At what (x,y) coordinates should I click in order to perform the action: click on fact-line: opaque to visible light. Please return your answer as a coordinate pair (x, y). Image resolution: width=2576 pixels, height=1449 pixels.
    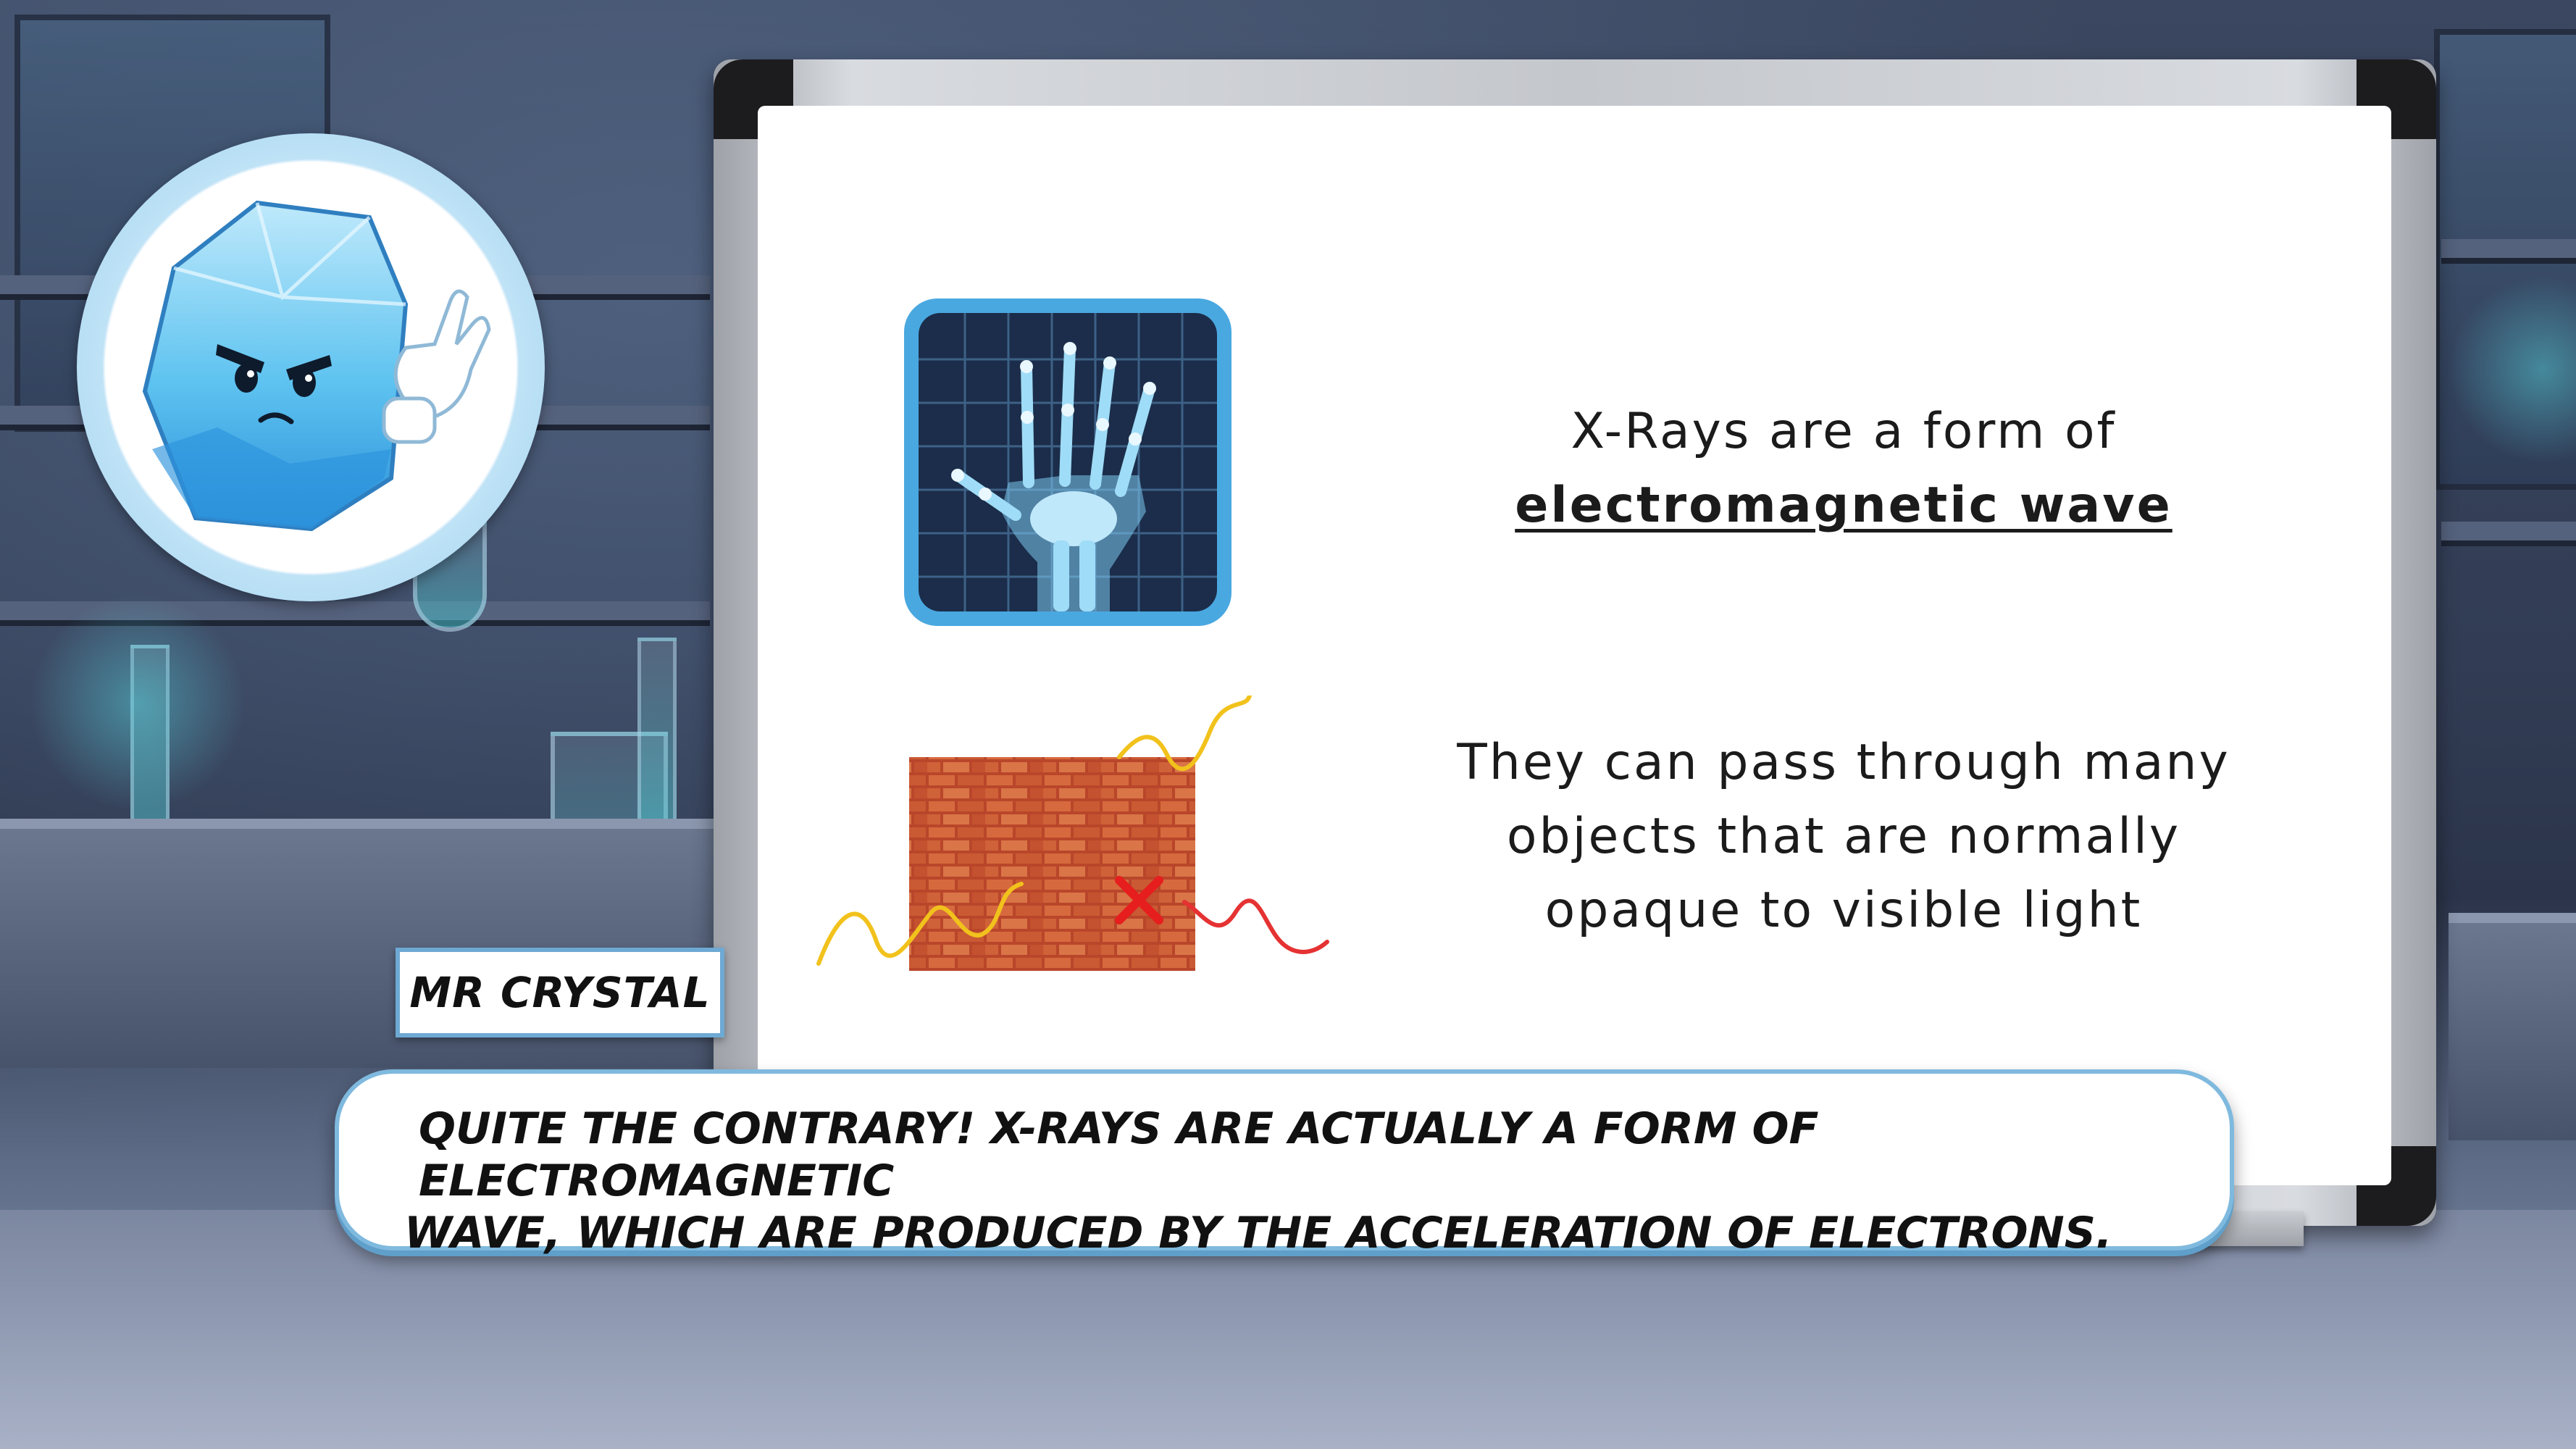
    Looking at the image, I should click on (1844, 911).